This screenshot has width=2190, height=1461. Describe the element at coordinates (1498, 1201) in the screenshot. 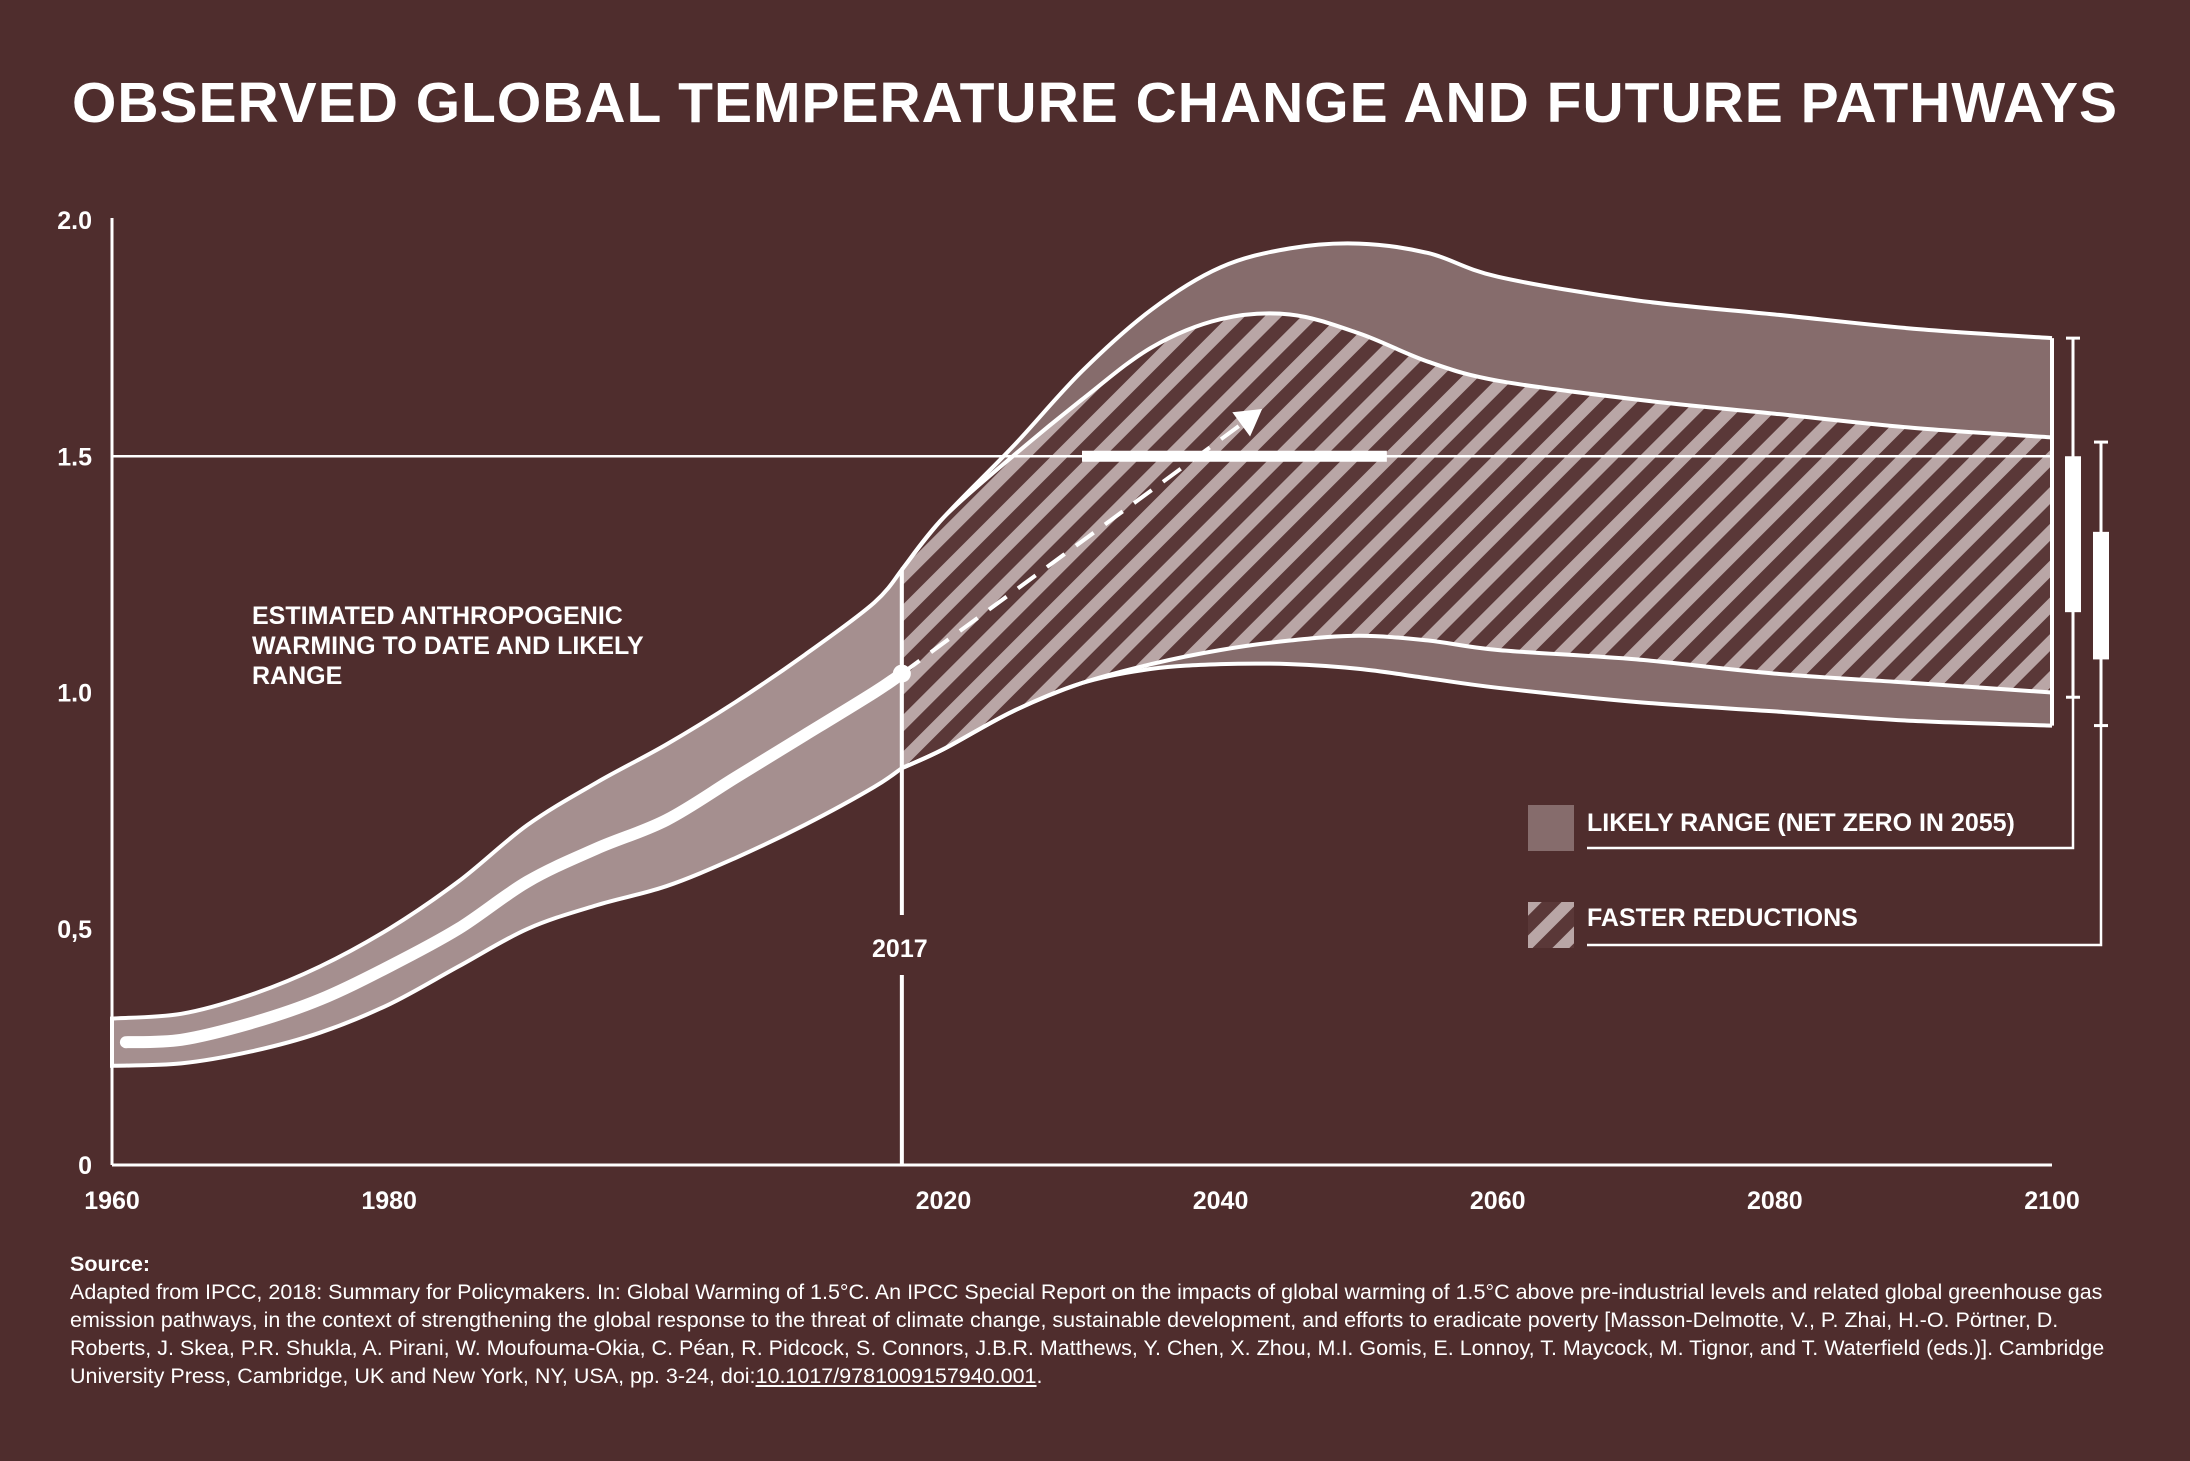

I see `x-tick-label: 2060` at that location.